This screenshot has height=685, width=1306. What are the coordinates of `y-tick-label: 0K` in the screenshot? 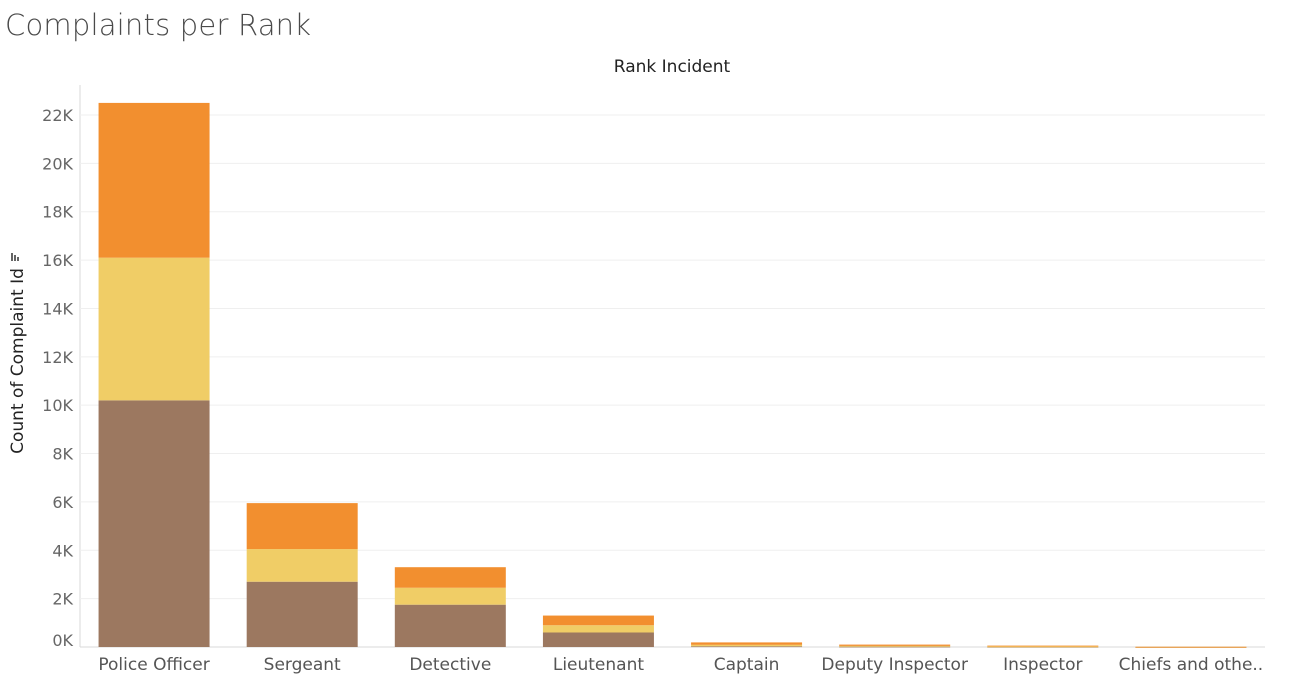 It's located at (62, 640).